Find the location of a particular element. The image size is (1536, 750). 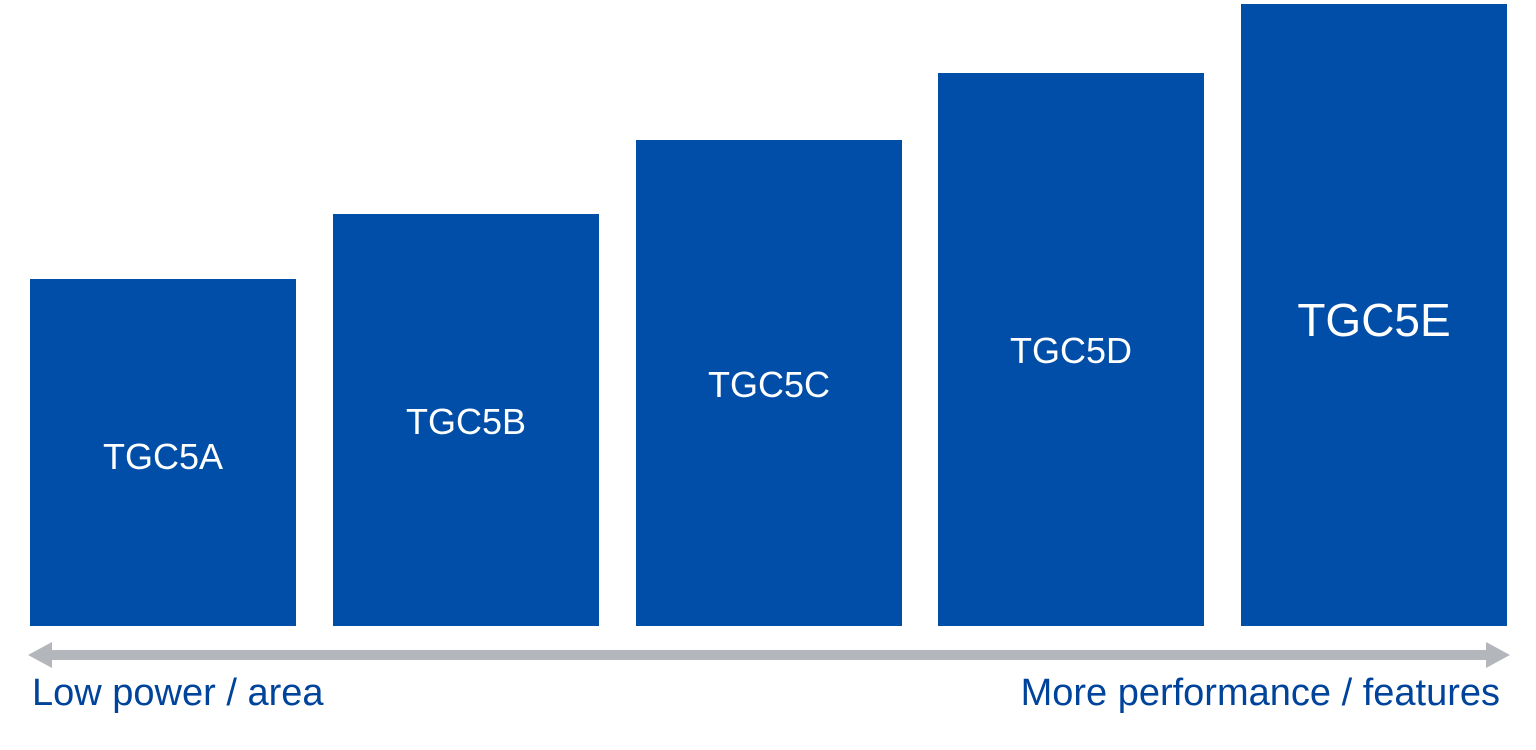

tier-block-tgc5d: TGC5D is located at coordinates (1071, 349).